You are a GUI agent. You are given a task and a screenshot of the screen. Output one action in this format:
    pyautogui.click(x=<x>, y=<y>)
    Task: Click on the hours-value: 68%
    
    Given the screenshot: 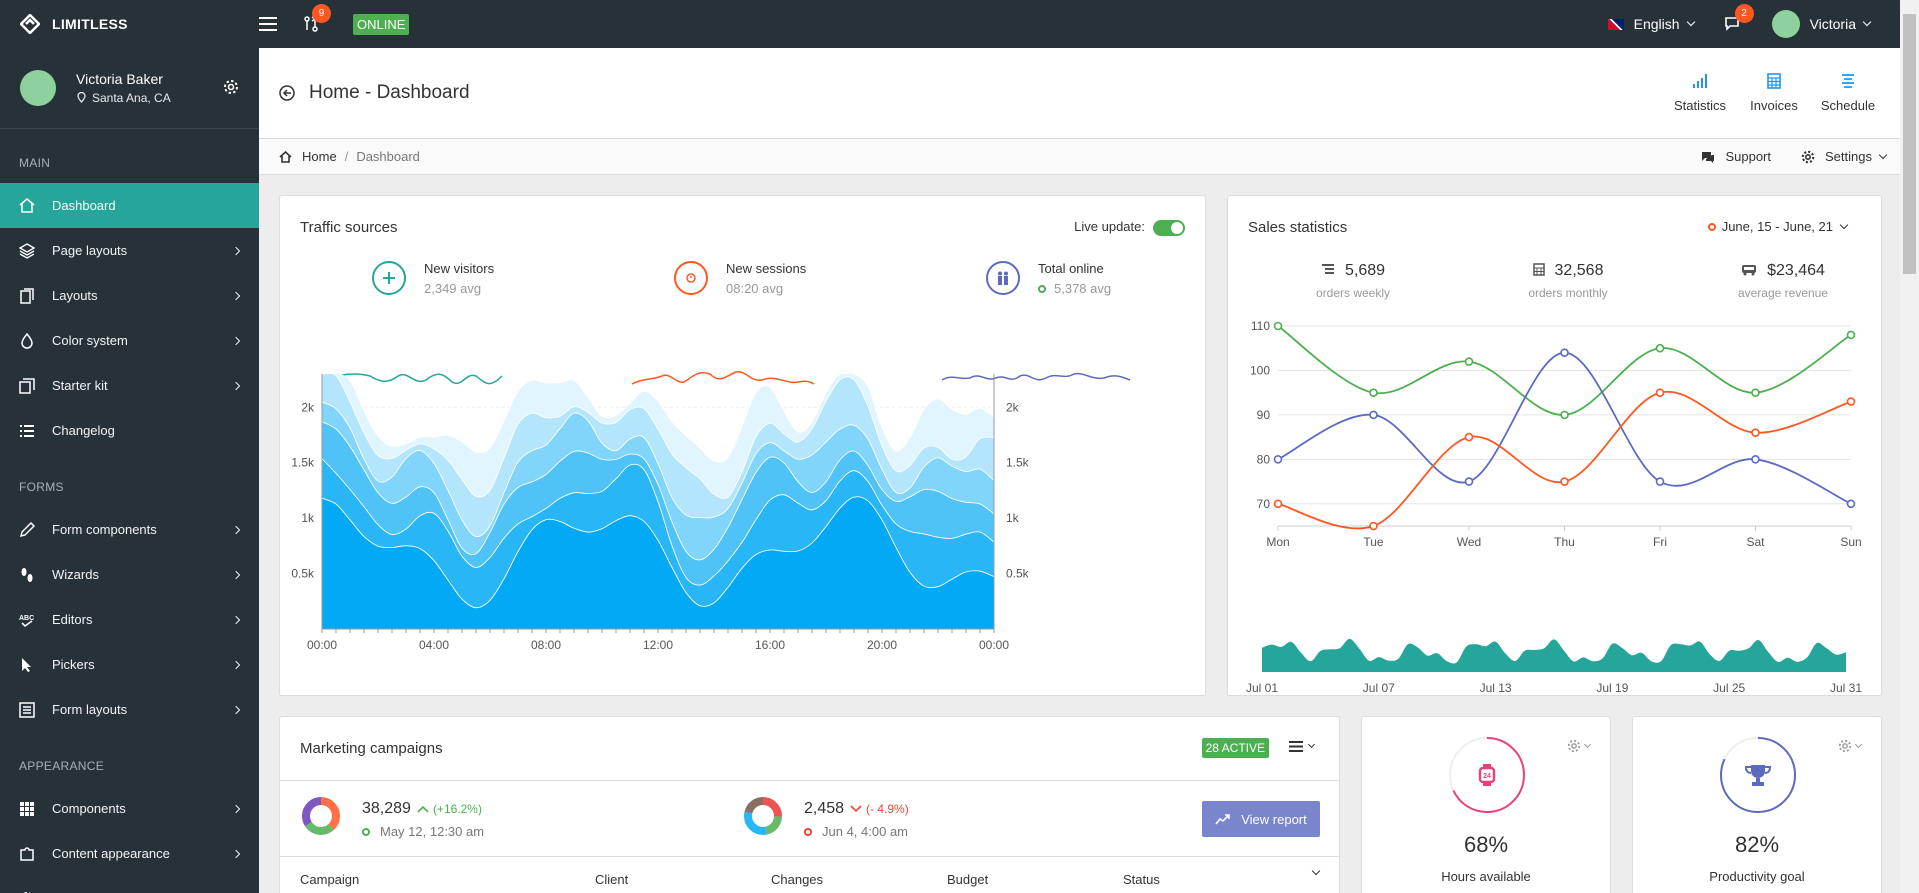 What is the action you would take?
    pyautogui.click(x=1486, y=844)
    